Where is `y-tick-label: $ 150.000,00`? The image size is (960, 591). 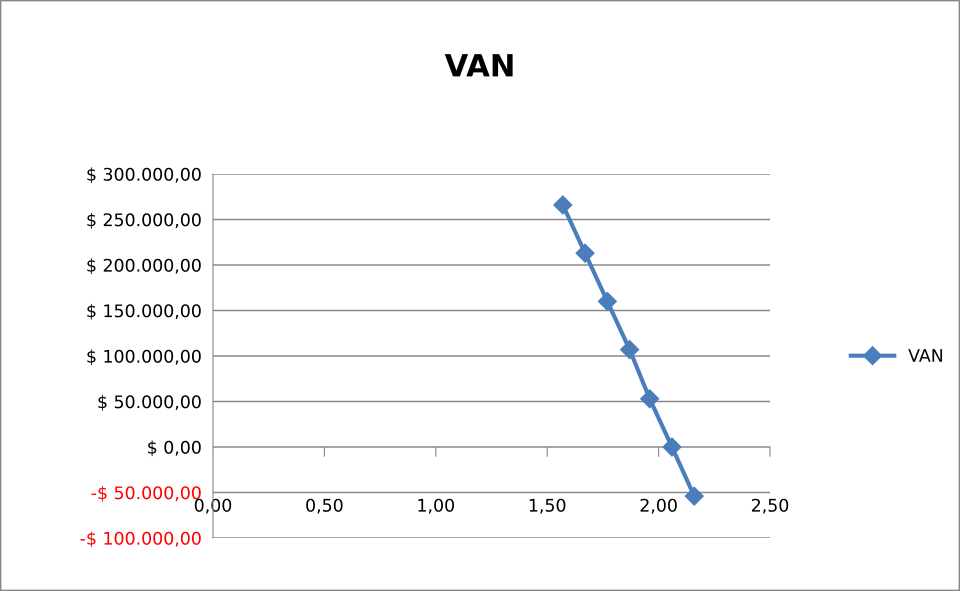 y-tick-label: $ 150.000,00 is located at coordinates (144, 312).